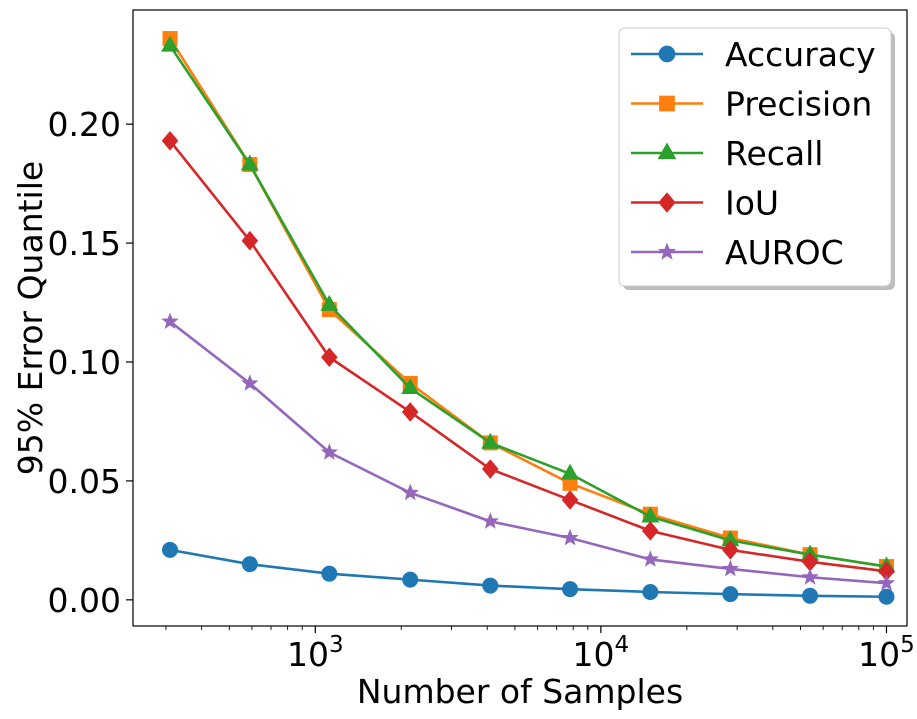 The image size is (917, 719). What do you see at coordinates (800, 54) in the screenshot?
I see `legend-label-accuracy: Accuracy` at bounding box center [800, 54].